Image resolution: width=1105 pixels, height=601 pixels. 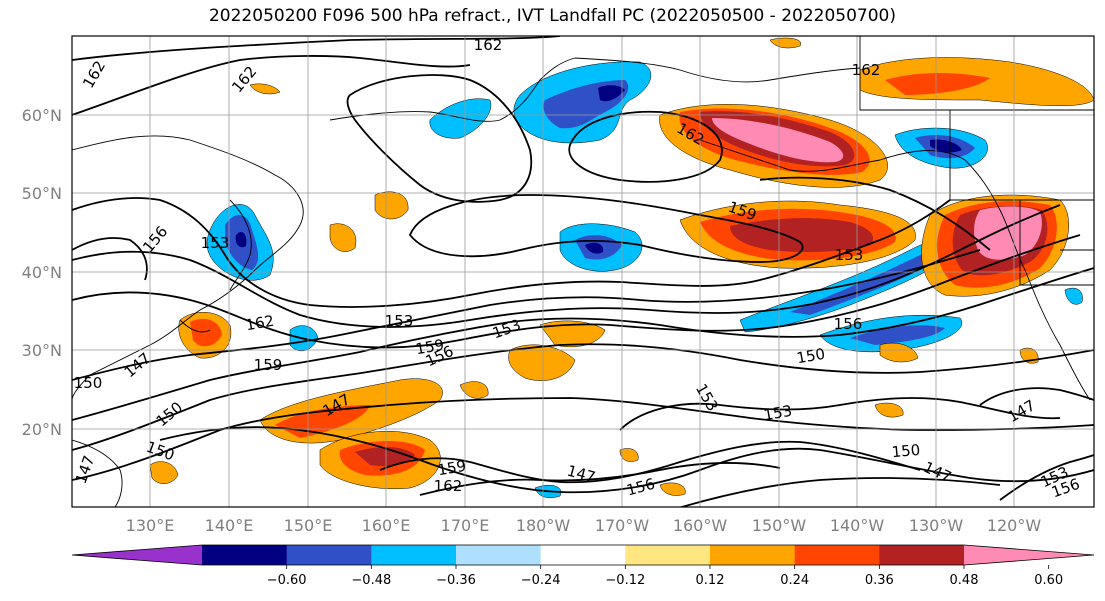 I want to click on lat-label: 60°N, so click(x=42, y=115).